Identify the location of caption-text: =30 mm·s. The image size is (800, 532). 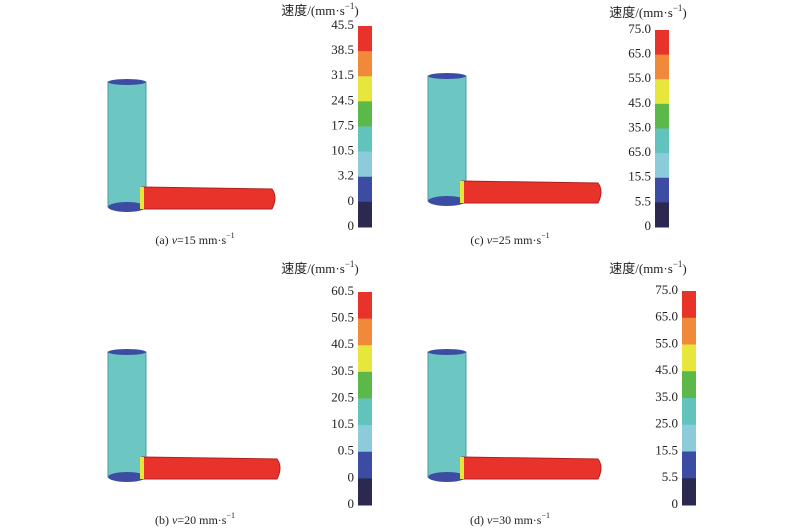
(516, 520).